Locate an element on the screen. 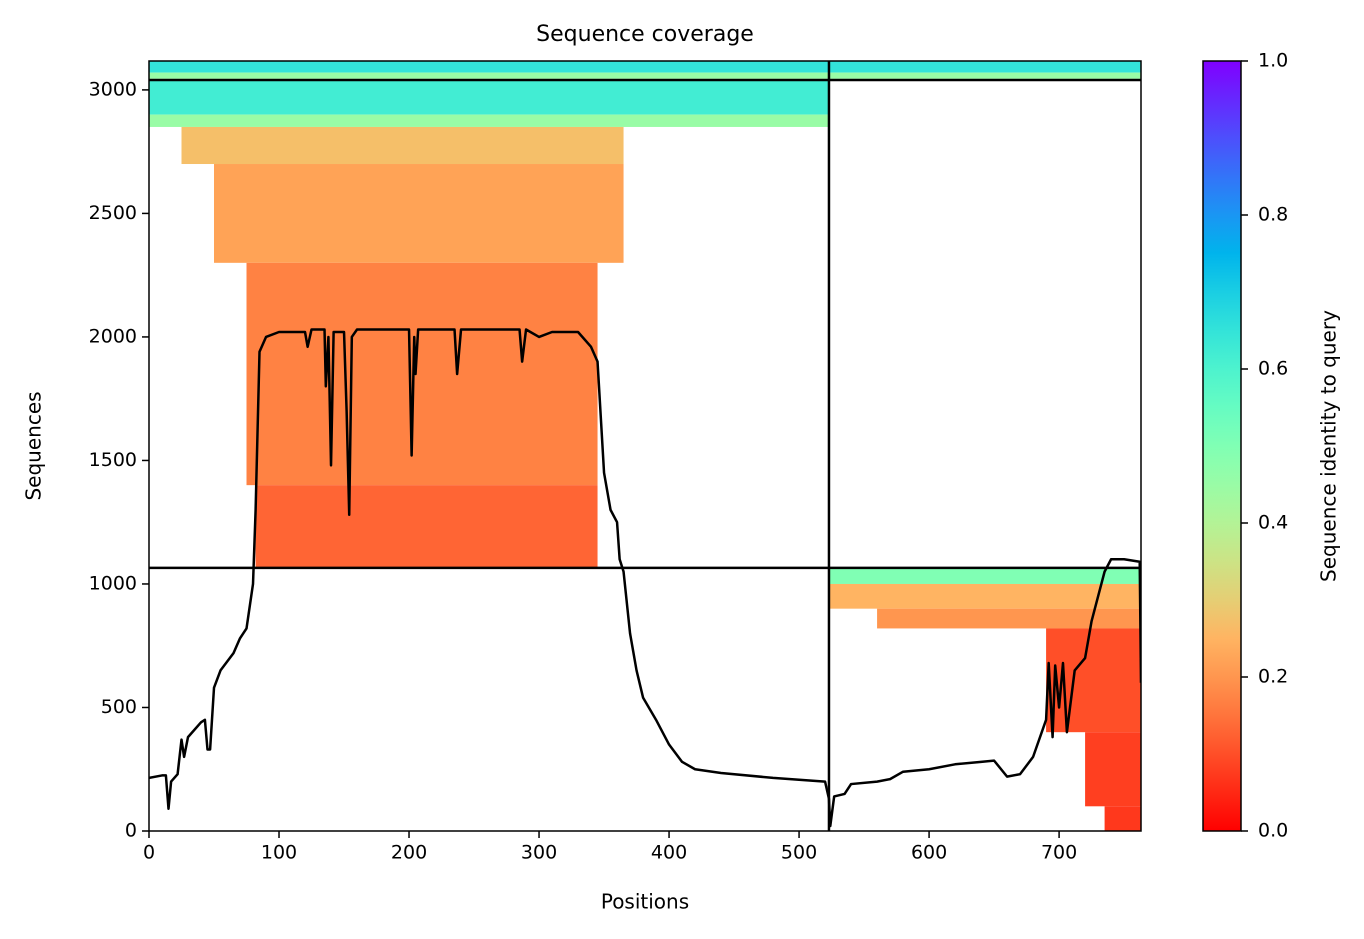 This screenshot has width=1364, height=939. x-tick-label: 300 is located at coordinates (539, 853).